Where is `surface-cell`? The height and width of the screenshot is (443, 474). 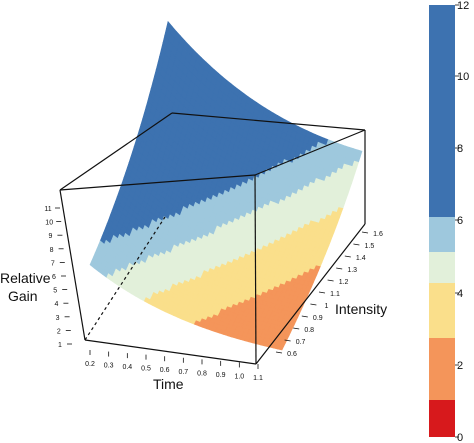
surface-cell is located at coordinates (281, 348).